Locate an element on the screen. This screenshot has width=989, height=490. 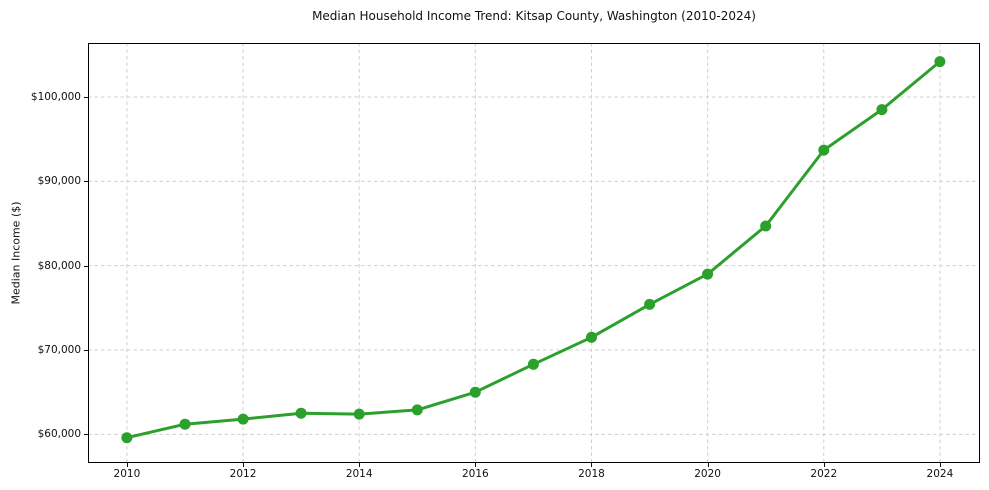
y-axis-label: Median Income ($) is located at coordinates (16, 253).